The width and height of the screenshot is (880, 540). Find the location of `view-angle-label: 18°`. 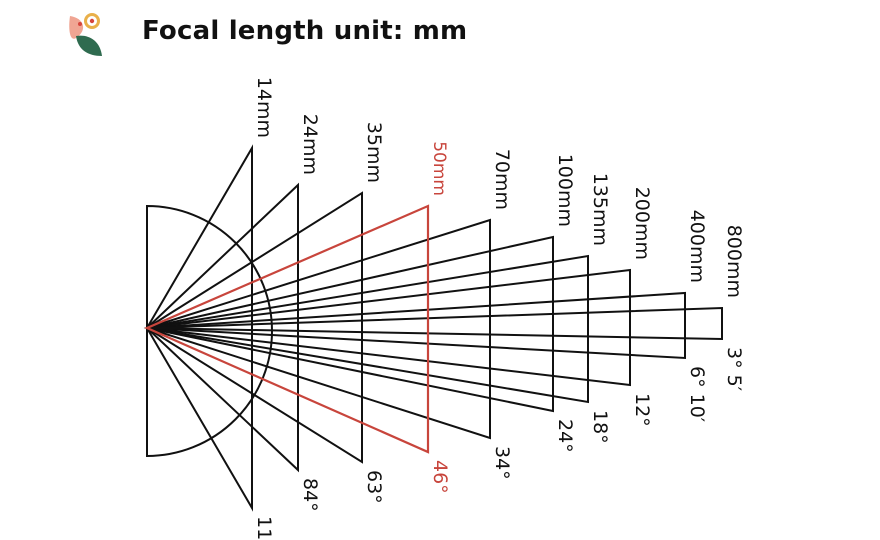

view-angle-label: 18° is located at coordinates (600, 427).